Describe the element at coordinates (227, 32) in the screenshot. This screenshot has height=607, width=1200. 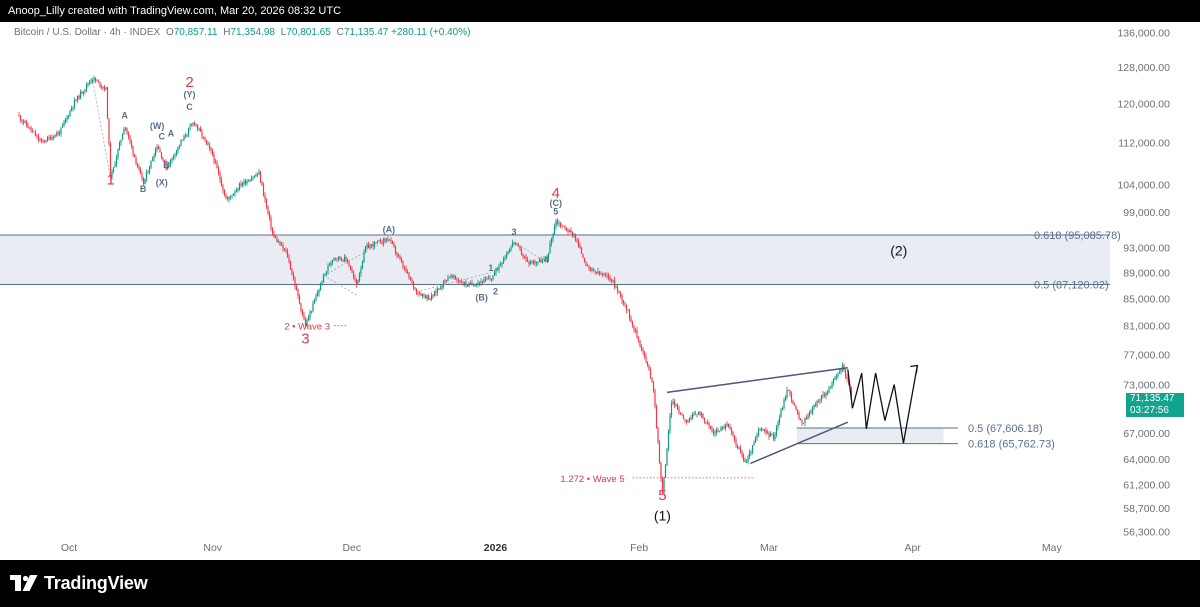
I see `high-key: H` at that location.